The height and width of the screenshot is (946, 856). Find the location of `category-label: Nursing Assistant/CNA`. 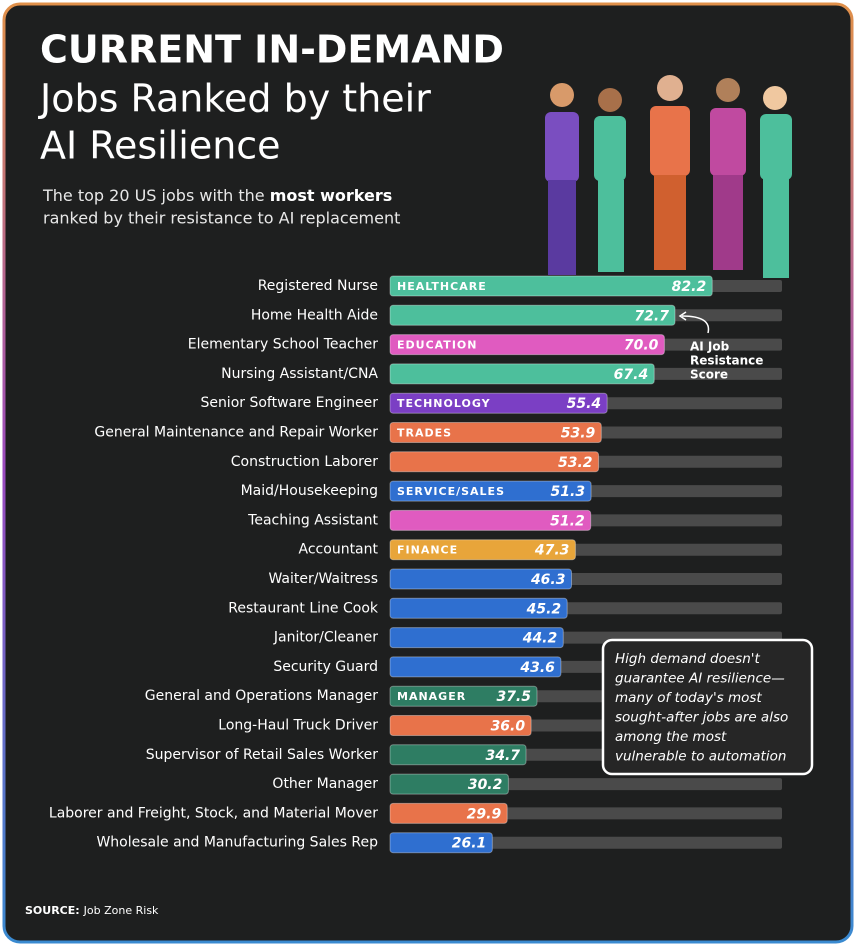

category-label: Nursing Assistant/CNA is located at coordinates (299, 374).